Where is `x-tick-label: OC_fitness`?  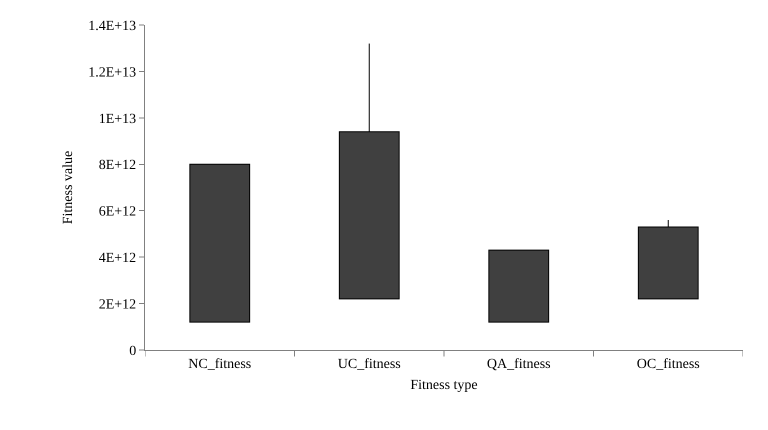
x-tick-label: OC_fitness is located at coordinates (668, 364).